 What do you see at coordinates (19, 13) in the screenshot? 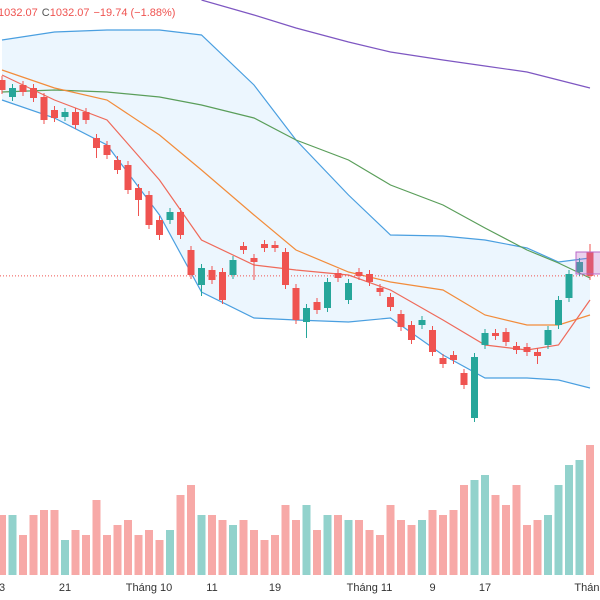
I see `low-value: 1032.07` at bounding box center [19, 13].